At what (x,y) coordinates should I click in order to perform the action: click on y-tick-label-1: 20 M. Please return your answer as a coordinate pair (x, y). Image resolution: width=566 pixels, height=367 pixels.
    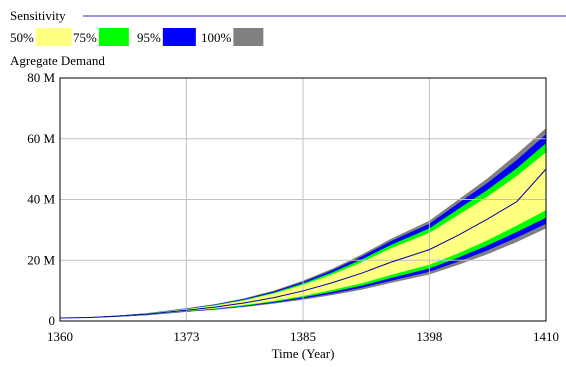
    Looking at the image, I should click on (41, 259).